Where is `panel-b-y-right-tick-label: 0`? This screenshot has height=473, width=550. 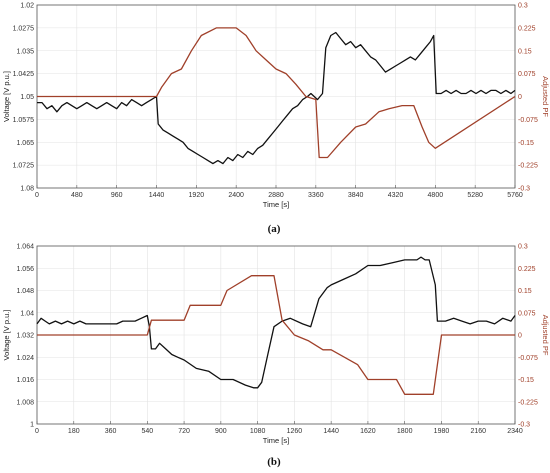
panel-b-y-right-tick-label: 0 is located at coordinates (520, 336).